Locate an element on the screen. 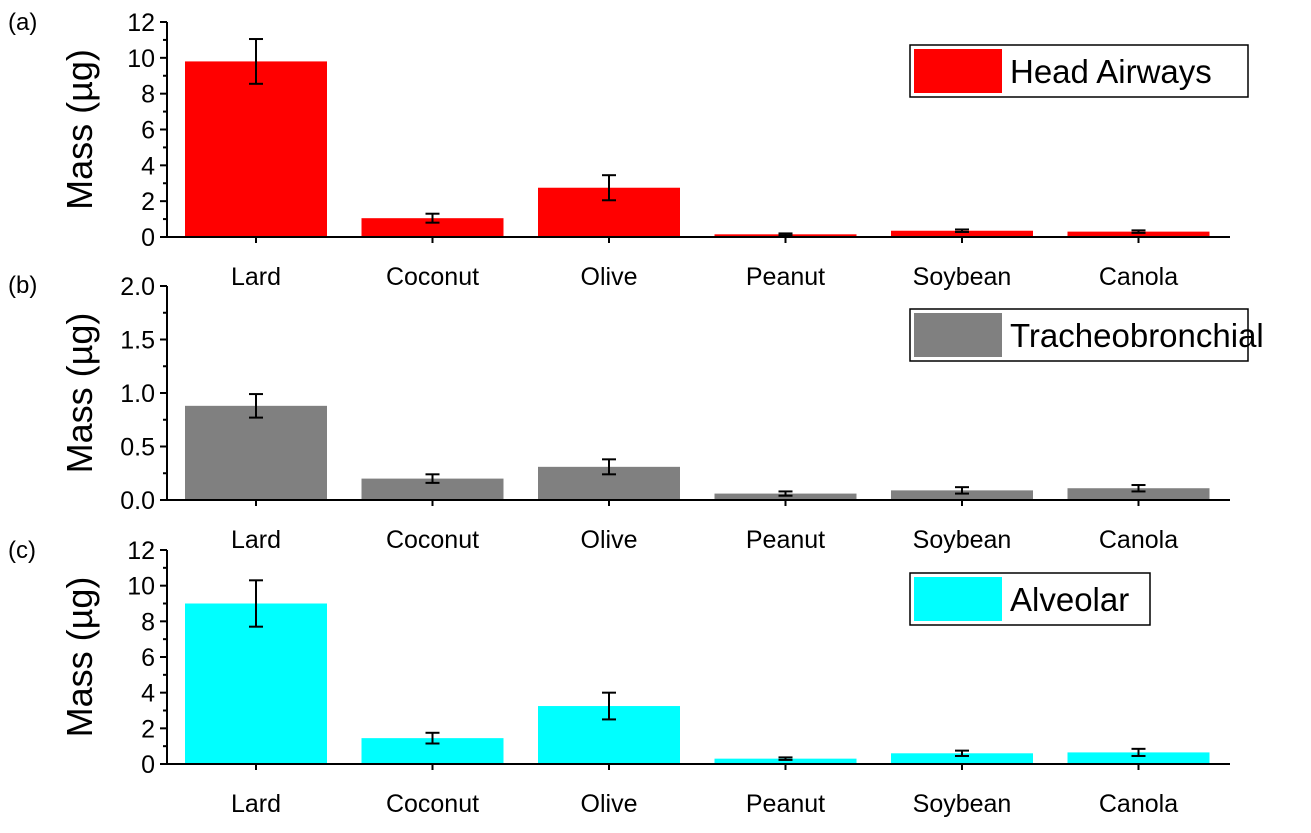 The width and height of the screenshot is (1311, 833). y-tick-label: 1.5 is located at coordinates (137, 341).